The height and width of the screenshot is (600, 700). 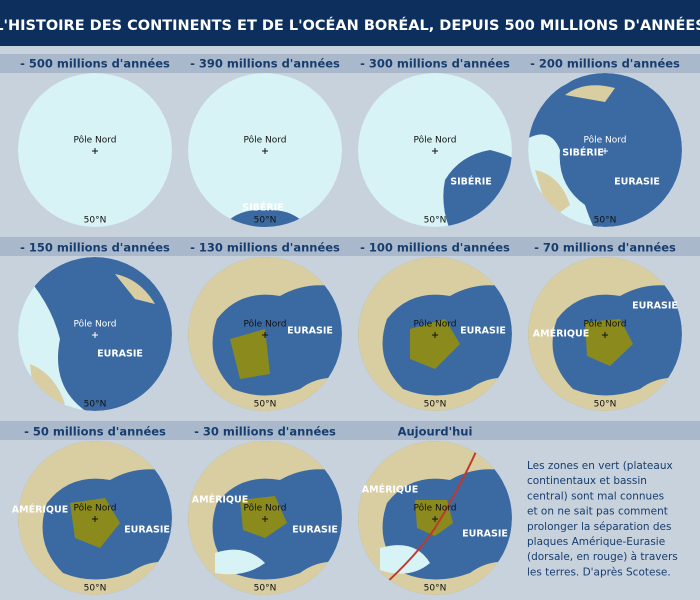 What do you see at coordinates (587, 481) in the screenshot?
I see `note-line: continentaux et bassin` at bounding box center [587, 481].